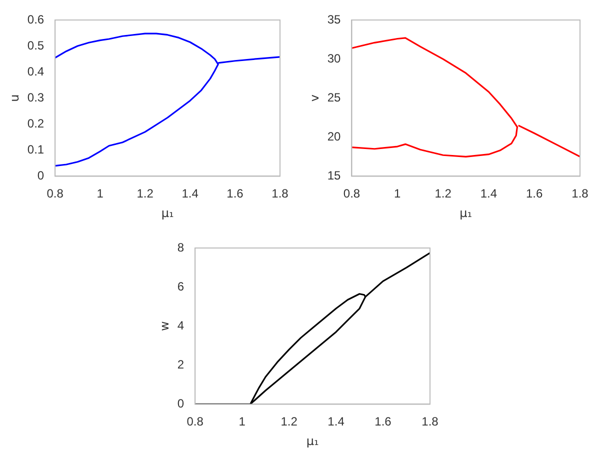 Image resolution: width=600 pixels, height=458 pixels. What do you see at coordinates (180, 364) in the screenshot?
I see `y-tick-label: 2` at bounding box center [180, 364].